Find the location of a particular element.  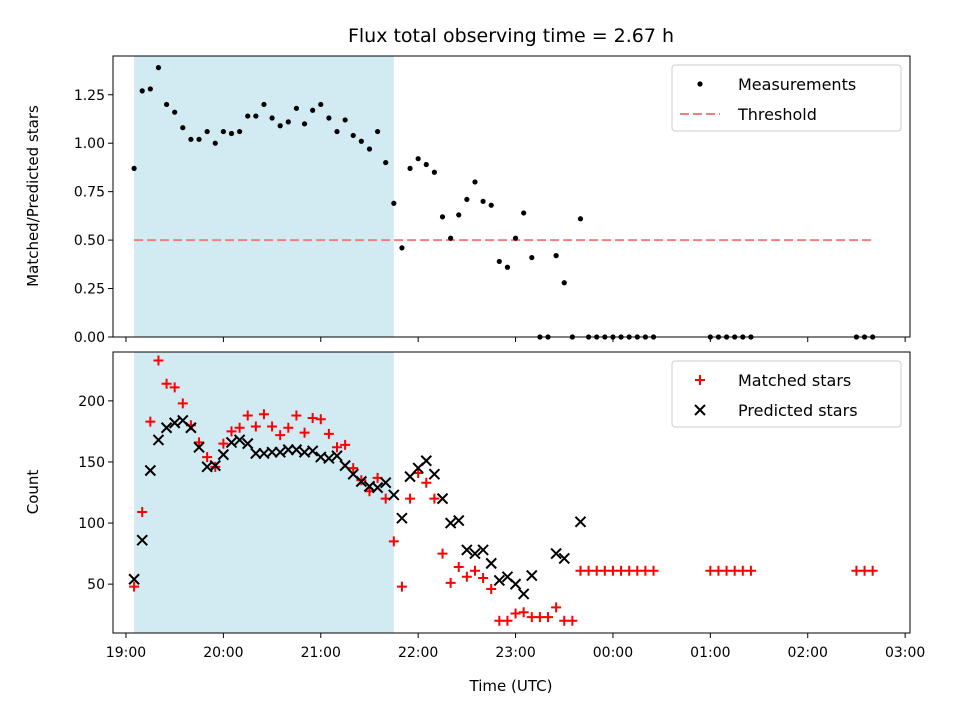

y-tick-label: 50 is located at coordinates (96, 585).